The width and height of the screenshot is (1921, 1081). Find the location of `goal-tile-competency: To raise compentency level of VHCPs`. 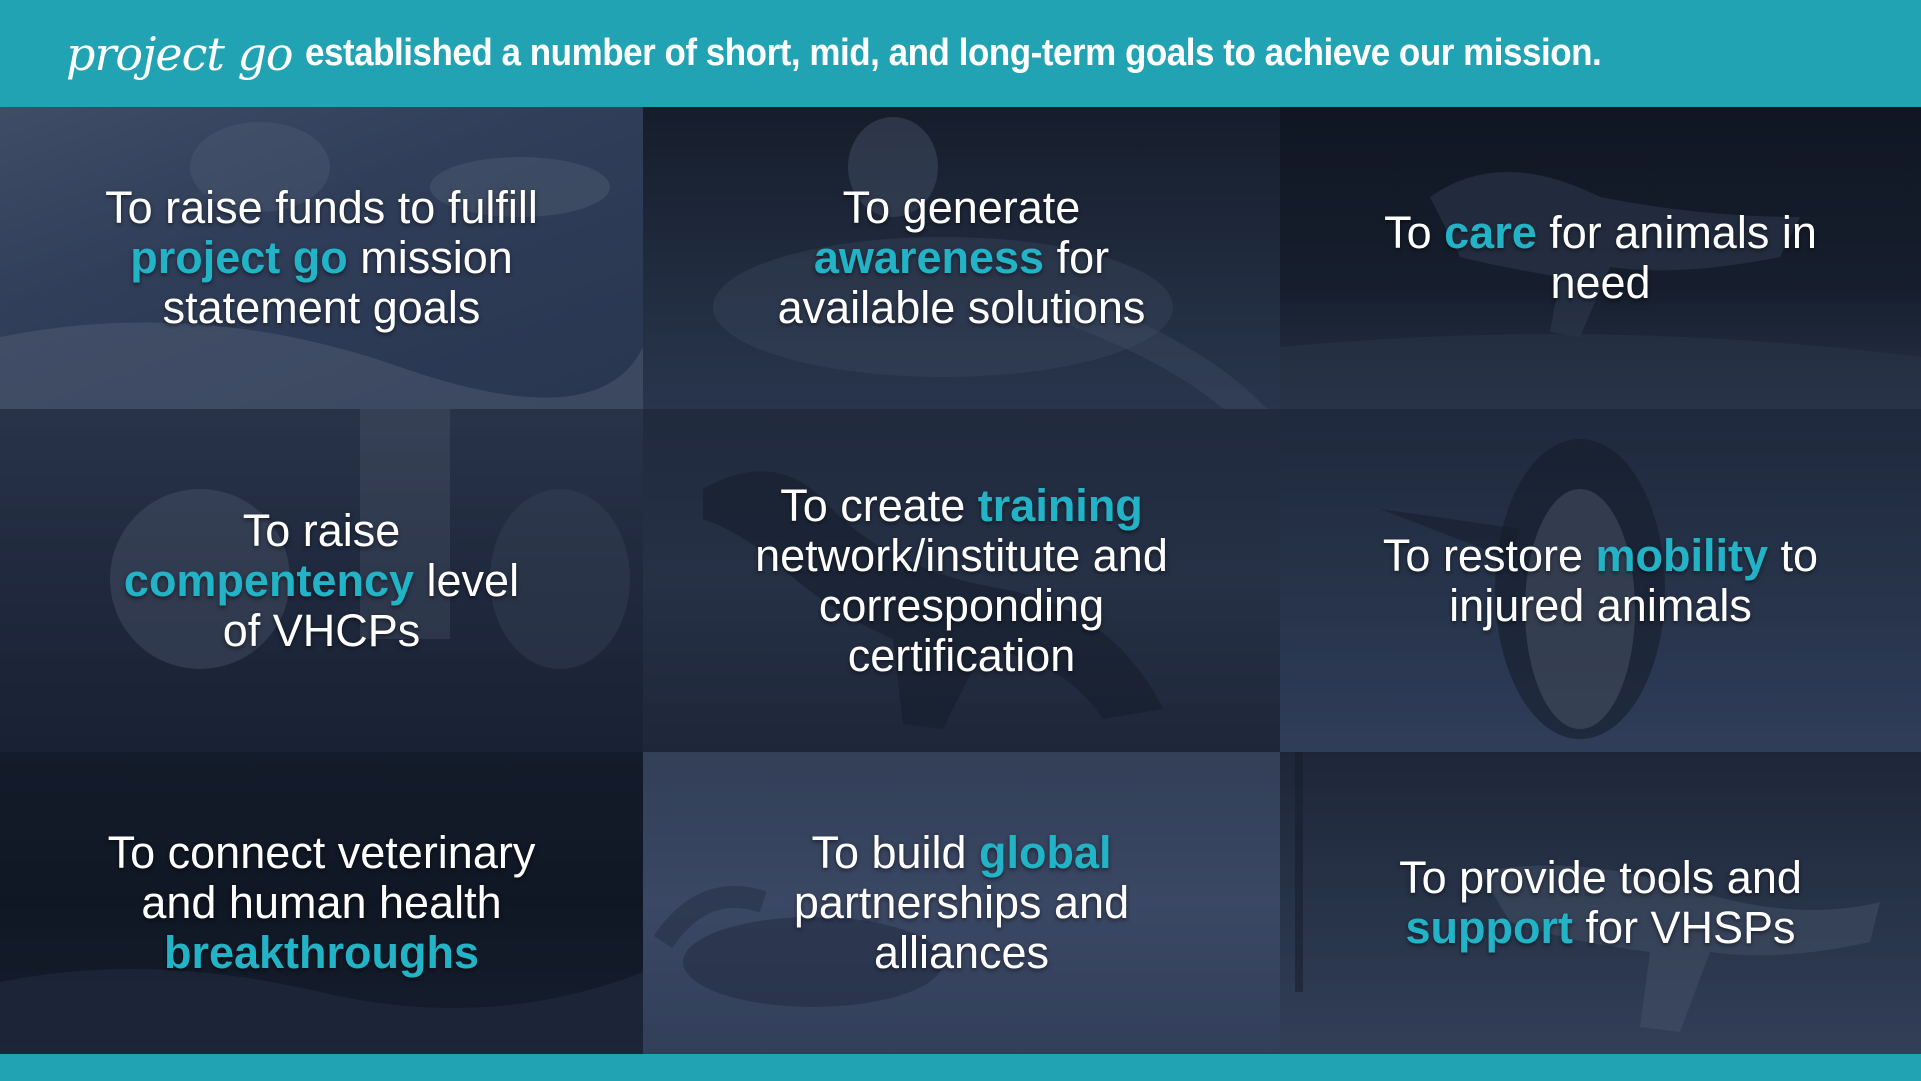

goal-tile-competency: To raise compentency level of VHCPs is located at coordinates (321, 580).